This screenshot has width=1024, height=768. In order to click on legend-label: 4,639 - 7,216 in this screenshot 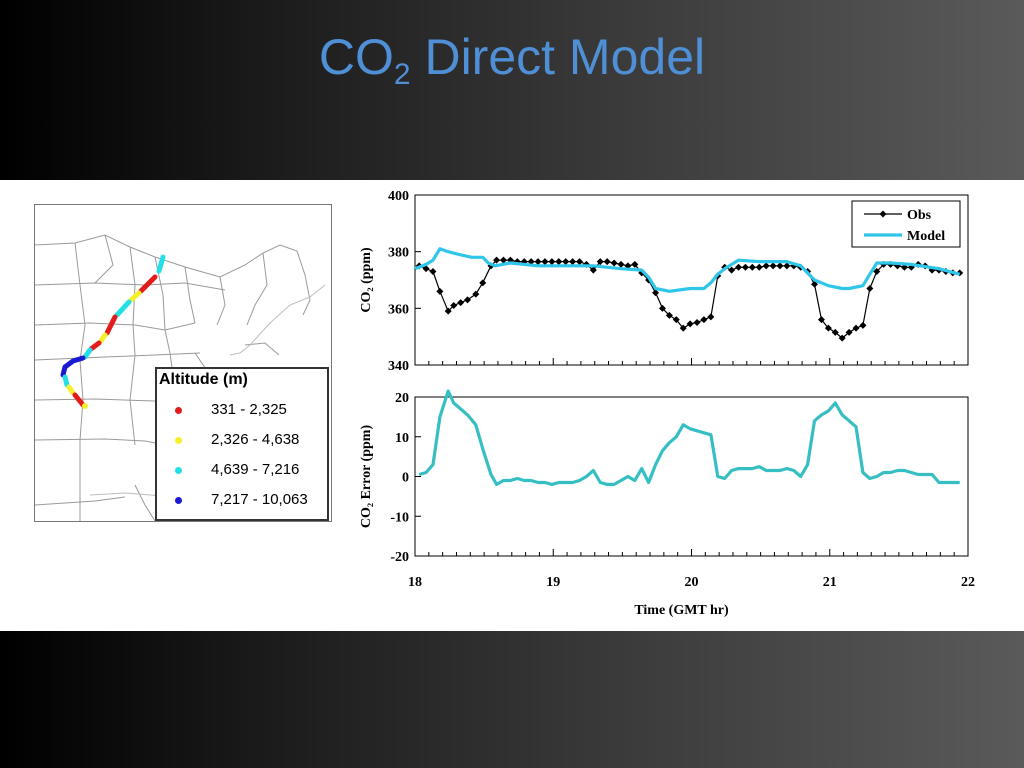, I will do `click(255, 469)`.